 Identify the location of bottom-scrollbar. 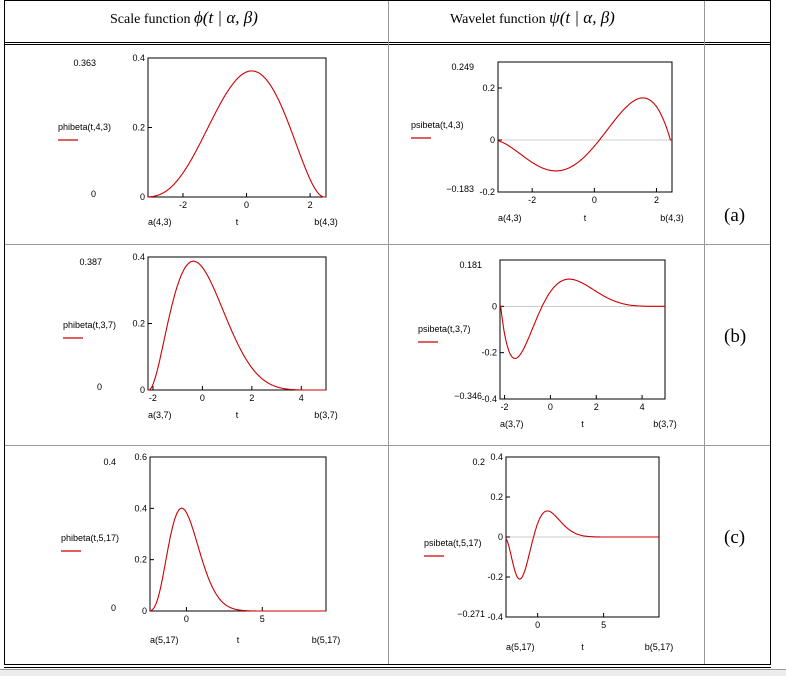
(393, 672).